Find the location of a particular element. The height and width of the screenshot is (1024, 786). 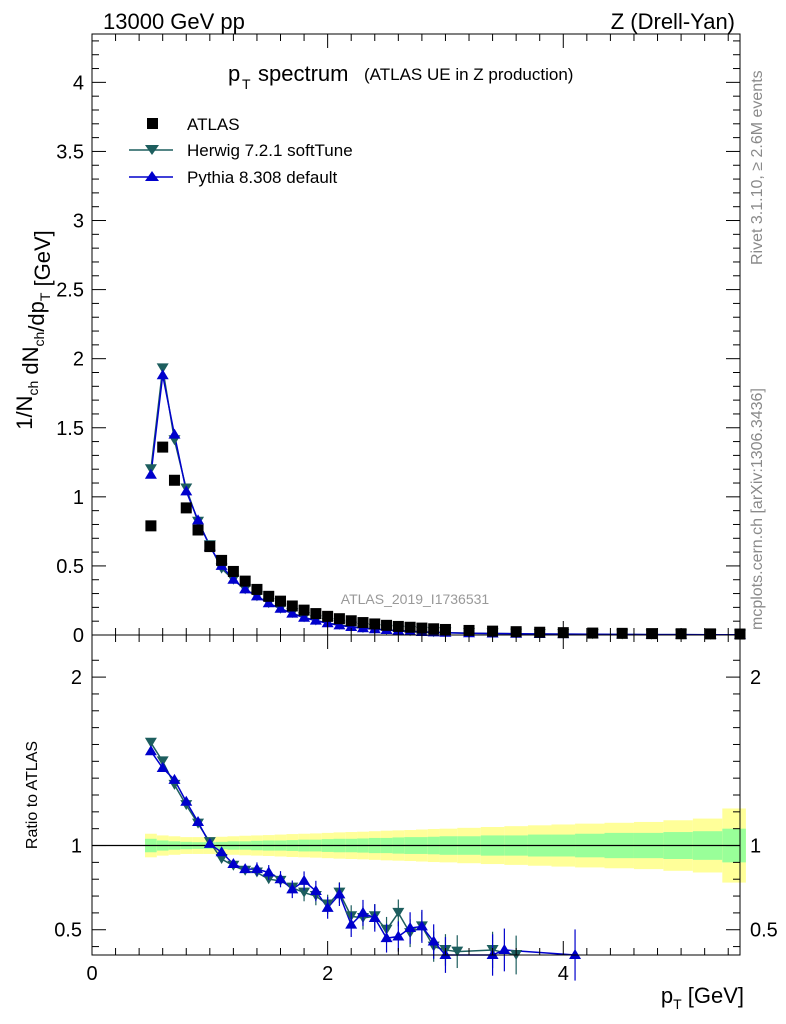

legend-atlas-marker is located at coordinates (152, 123).